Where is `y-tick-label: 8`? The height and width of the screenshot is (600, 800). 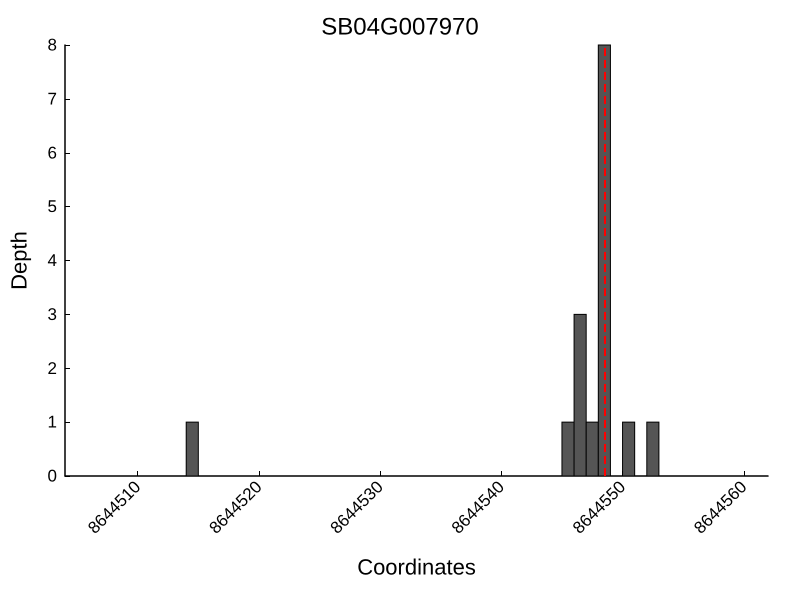
y-tick-label: 8 is located at coordinates (52, 45).